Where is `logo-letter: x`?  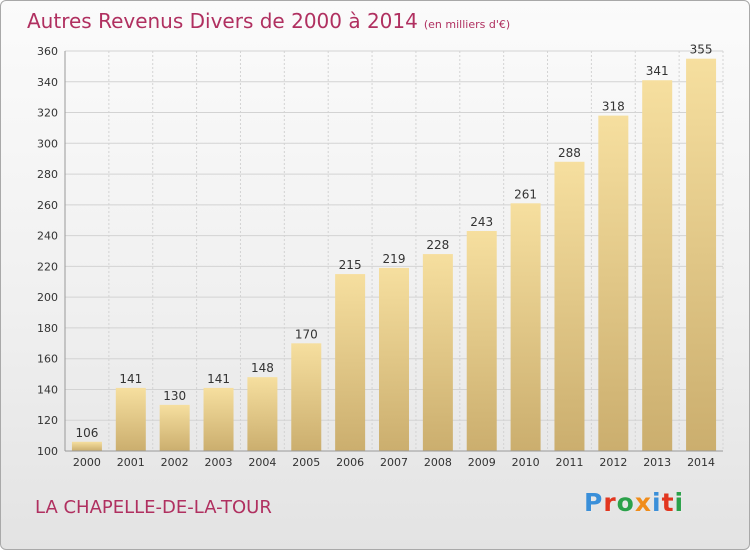
logo-letter: x is located at coordinates (643, 502).